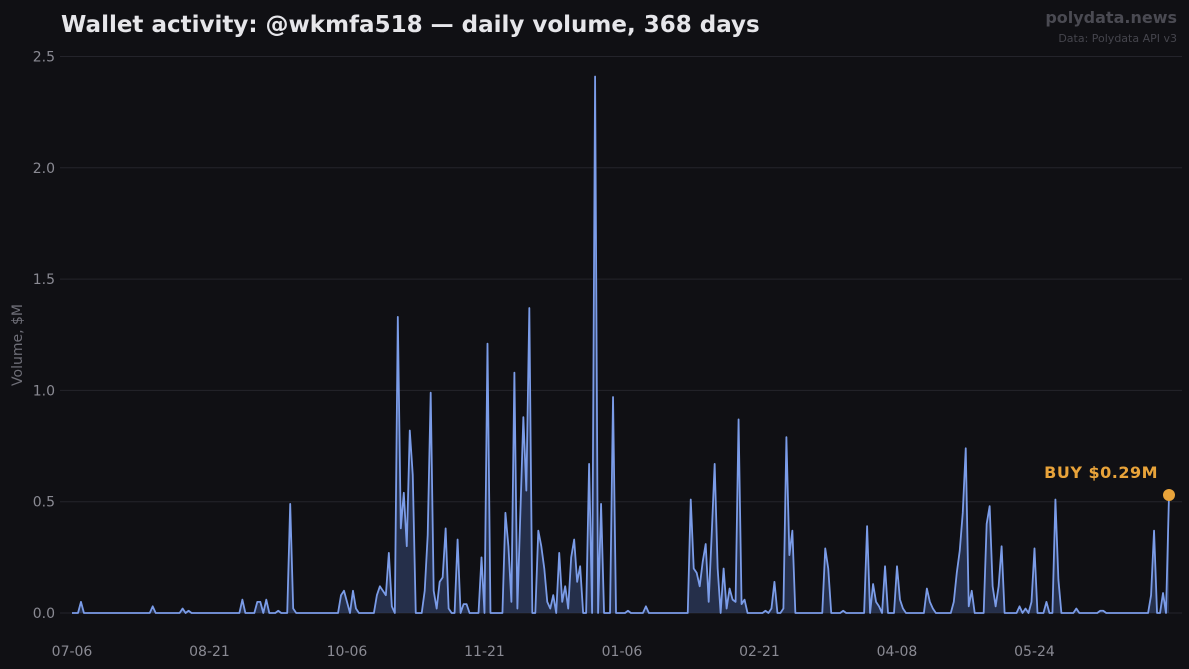  Describe the element at coordinates (897, 652) in the screenshot. I see `x-tick-label: 04-08` at that location.